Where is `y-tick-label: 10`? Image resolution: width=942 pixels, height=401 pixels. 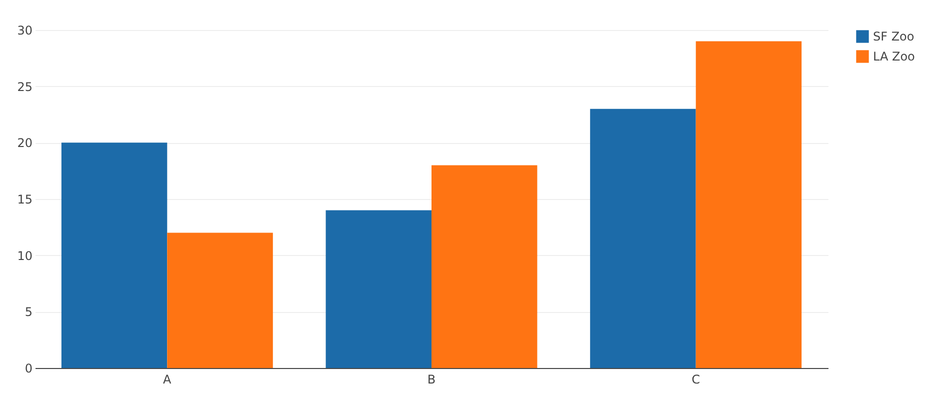
y-tick-label: 10 is located at coordinates (24, 255).